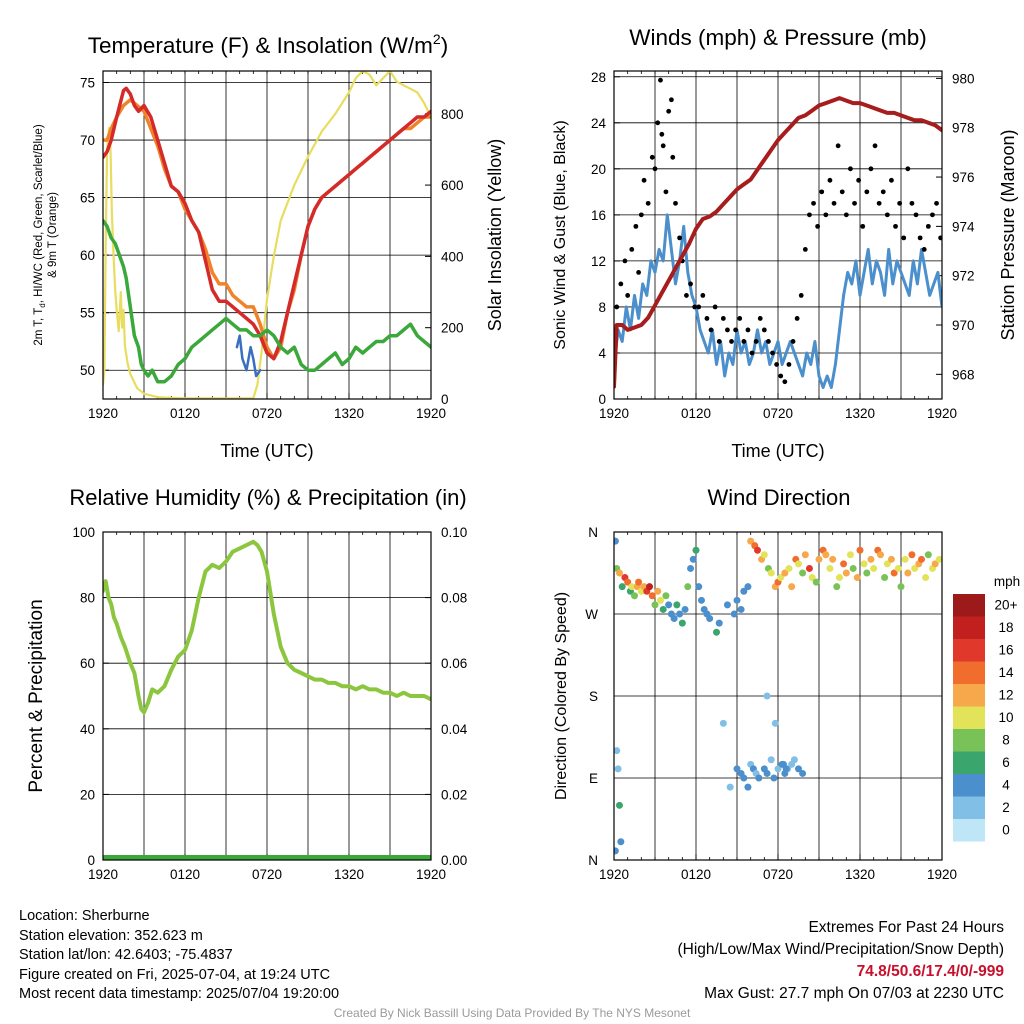 This screenshot has width=1024, height=1024. Describe the element at coordinates (598, 169) in the screenshot. I see `y-tick-label: 20` at that location.